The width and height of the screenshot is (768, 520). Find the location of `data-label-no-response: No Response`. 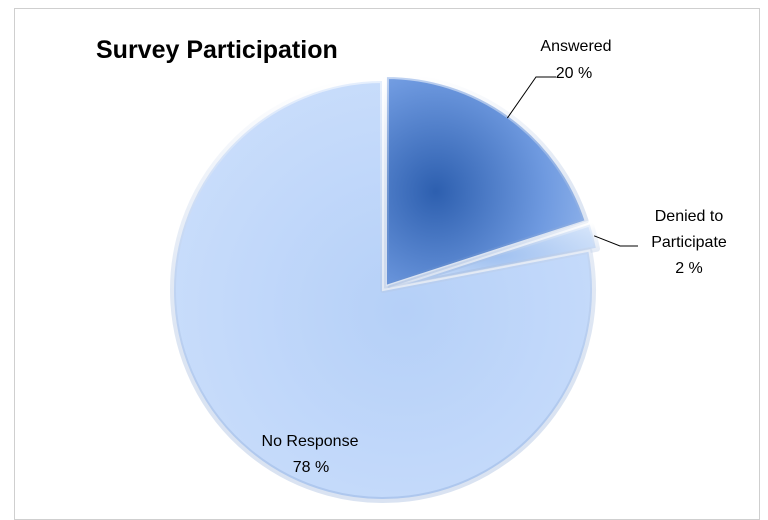

data-label-no-response: No Response is located at coordinates (310, 441).